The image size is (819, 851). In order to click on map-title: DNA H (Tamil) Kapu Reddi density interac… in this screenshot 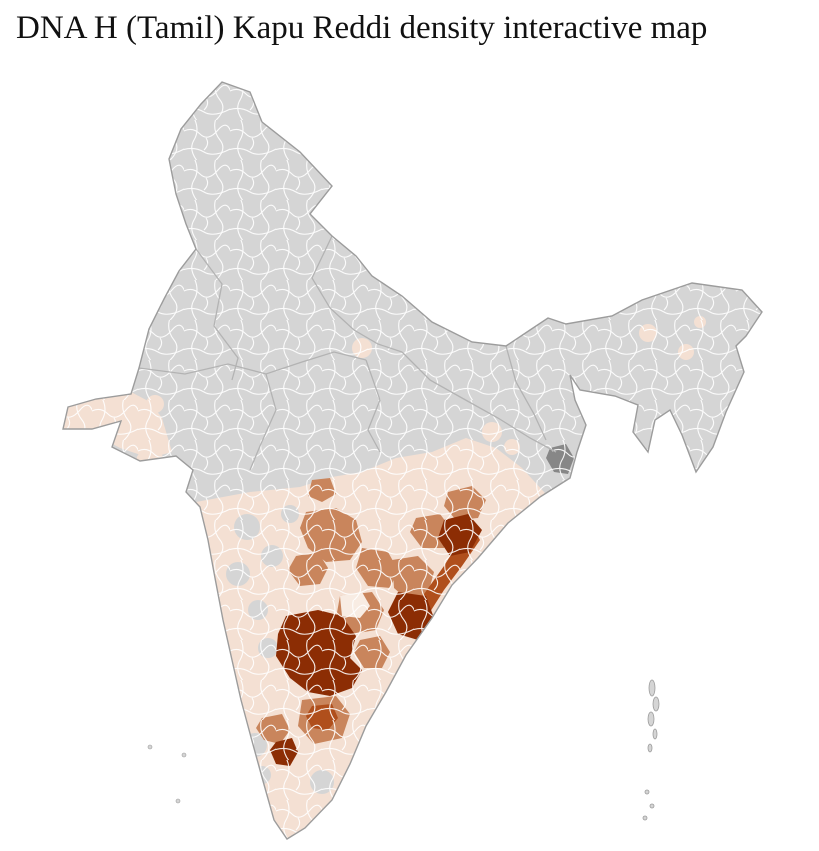, I will do `click(362, 28)`.